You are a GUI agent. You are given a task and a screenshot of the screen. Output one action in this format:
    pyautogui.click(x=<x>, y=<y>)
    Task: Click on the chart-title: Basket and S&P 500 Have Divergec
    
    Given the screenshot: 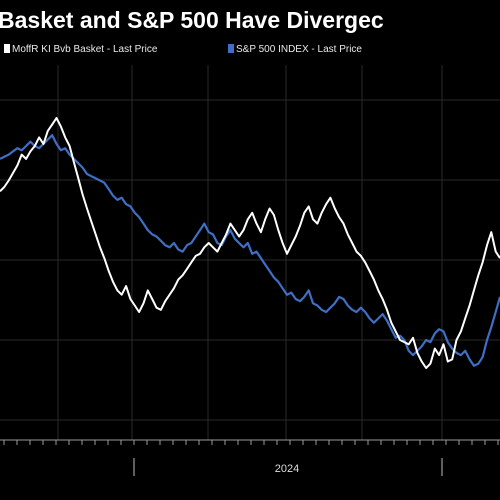 What is the action you would take?
    pyautogui.click(x=192, y=20)
    